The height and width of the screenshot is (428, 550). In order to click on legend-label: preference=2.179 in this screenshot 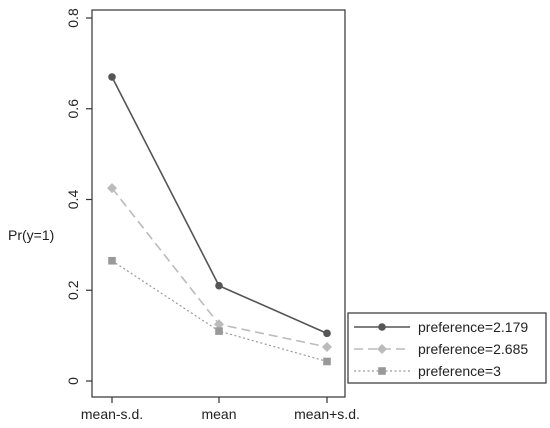, I will do `click(473, 327)`.